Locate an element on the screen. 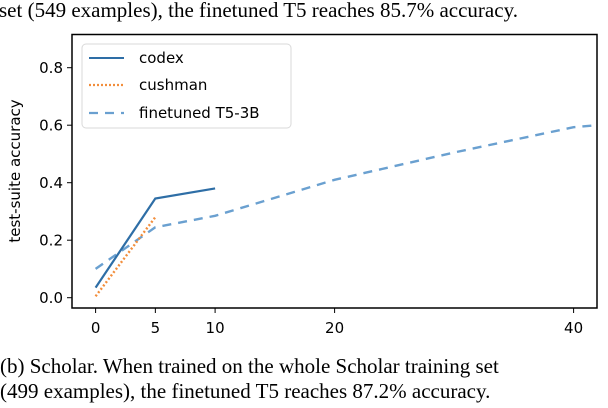 This screenshot has height=408, width=608. series-line-codex is located at coordinates (155, 238).